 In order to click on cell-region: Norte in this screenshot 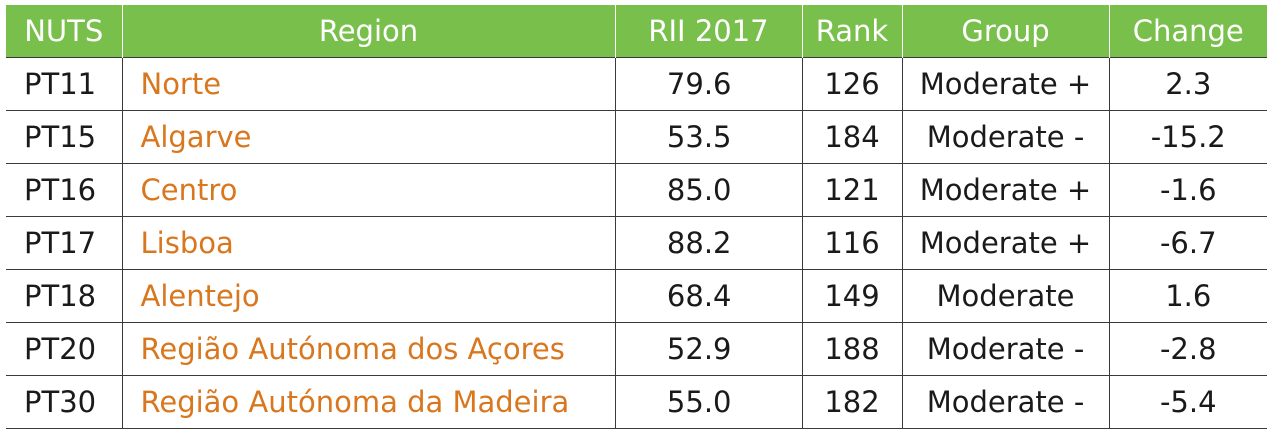, I will do `click(369, 84)`.